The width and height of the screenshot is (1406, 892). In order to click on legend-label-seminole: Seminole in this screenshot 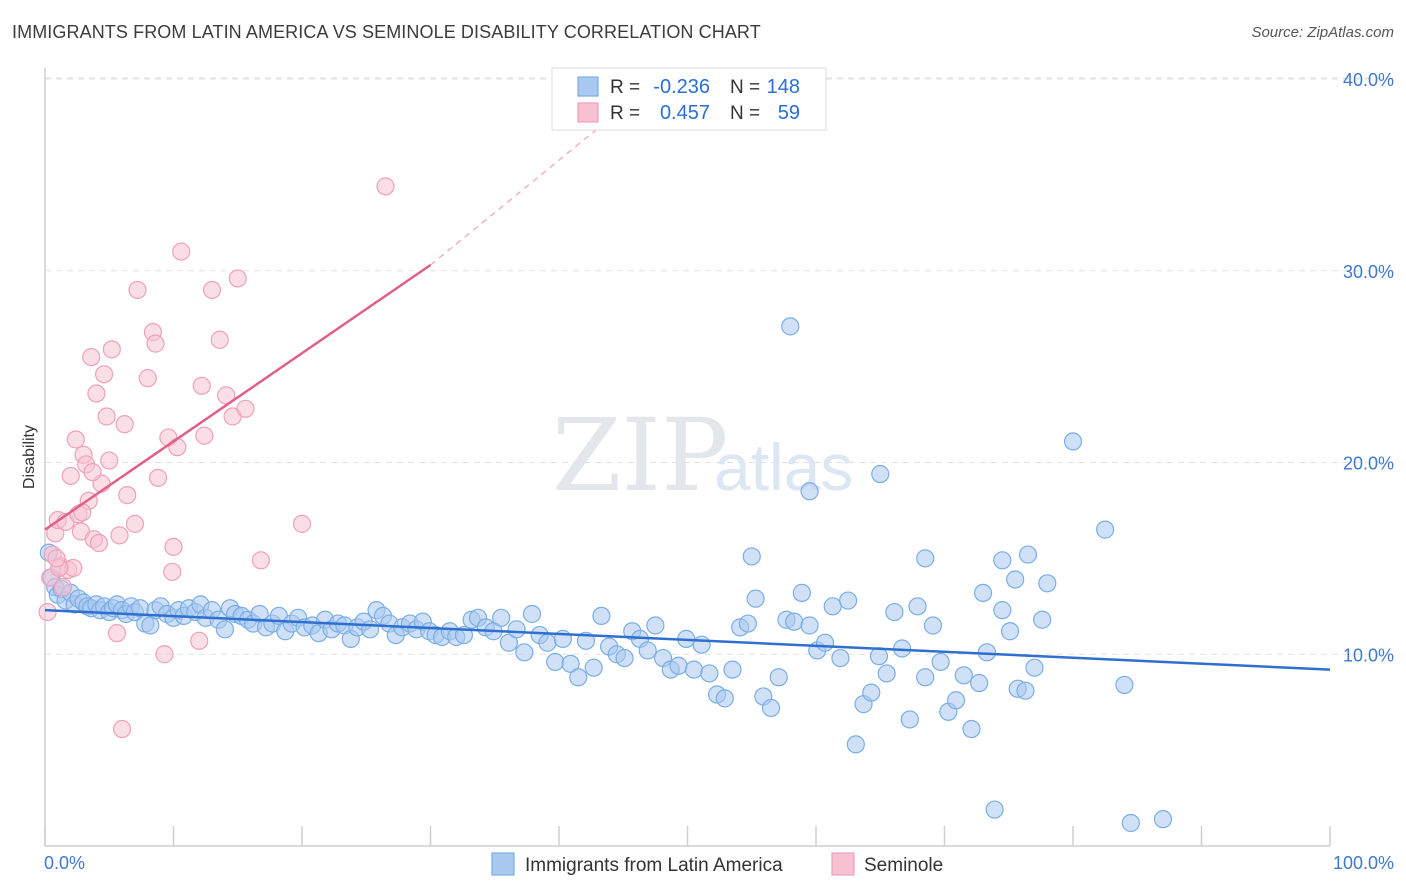, I will do `click(903, 865)`.